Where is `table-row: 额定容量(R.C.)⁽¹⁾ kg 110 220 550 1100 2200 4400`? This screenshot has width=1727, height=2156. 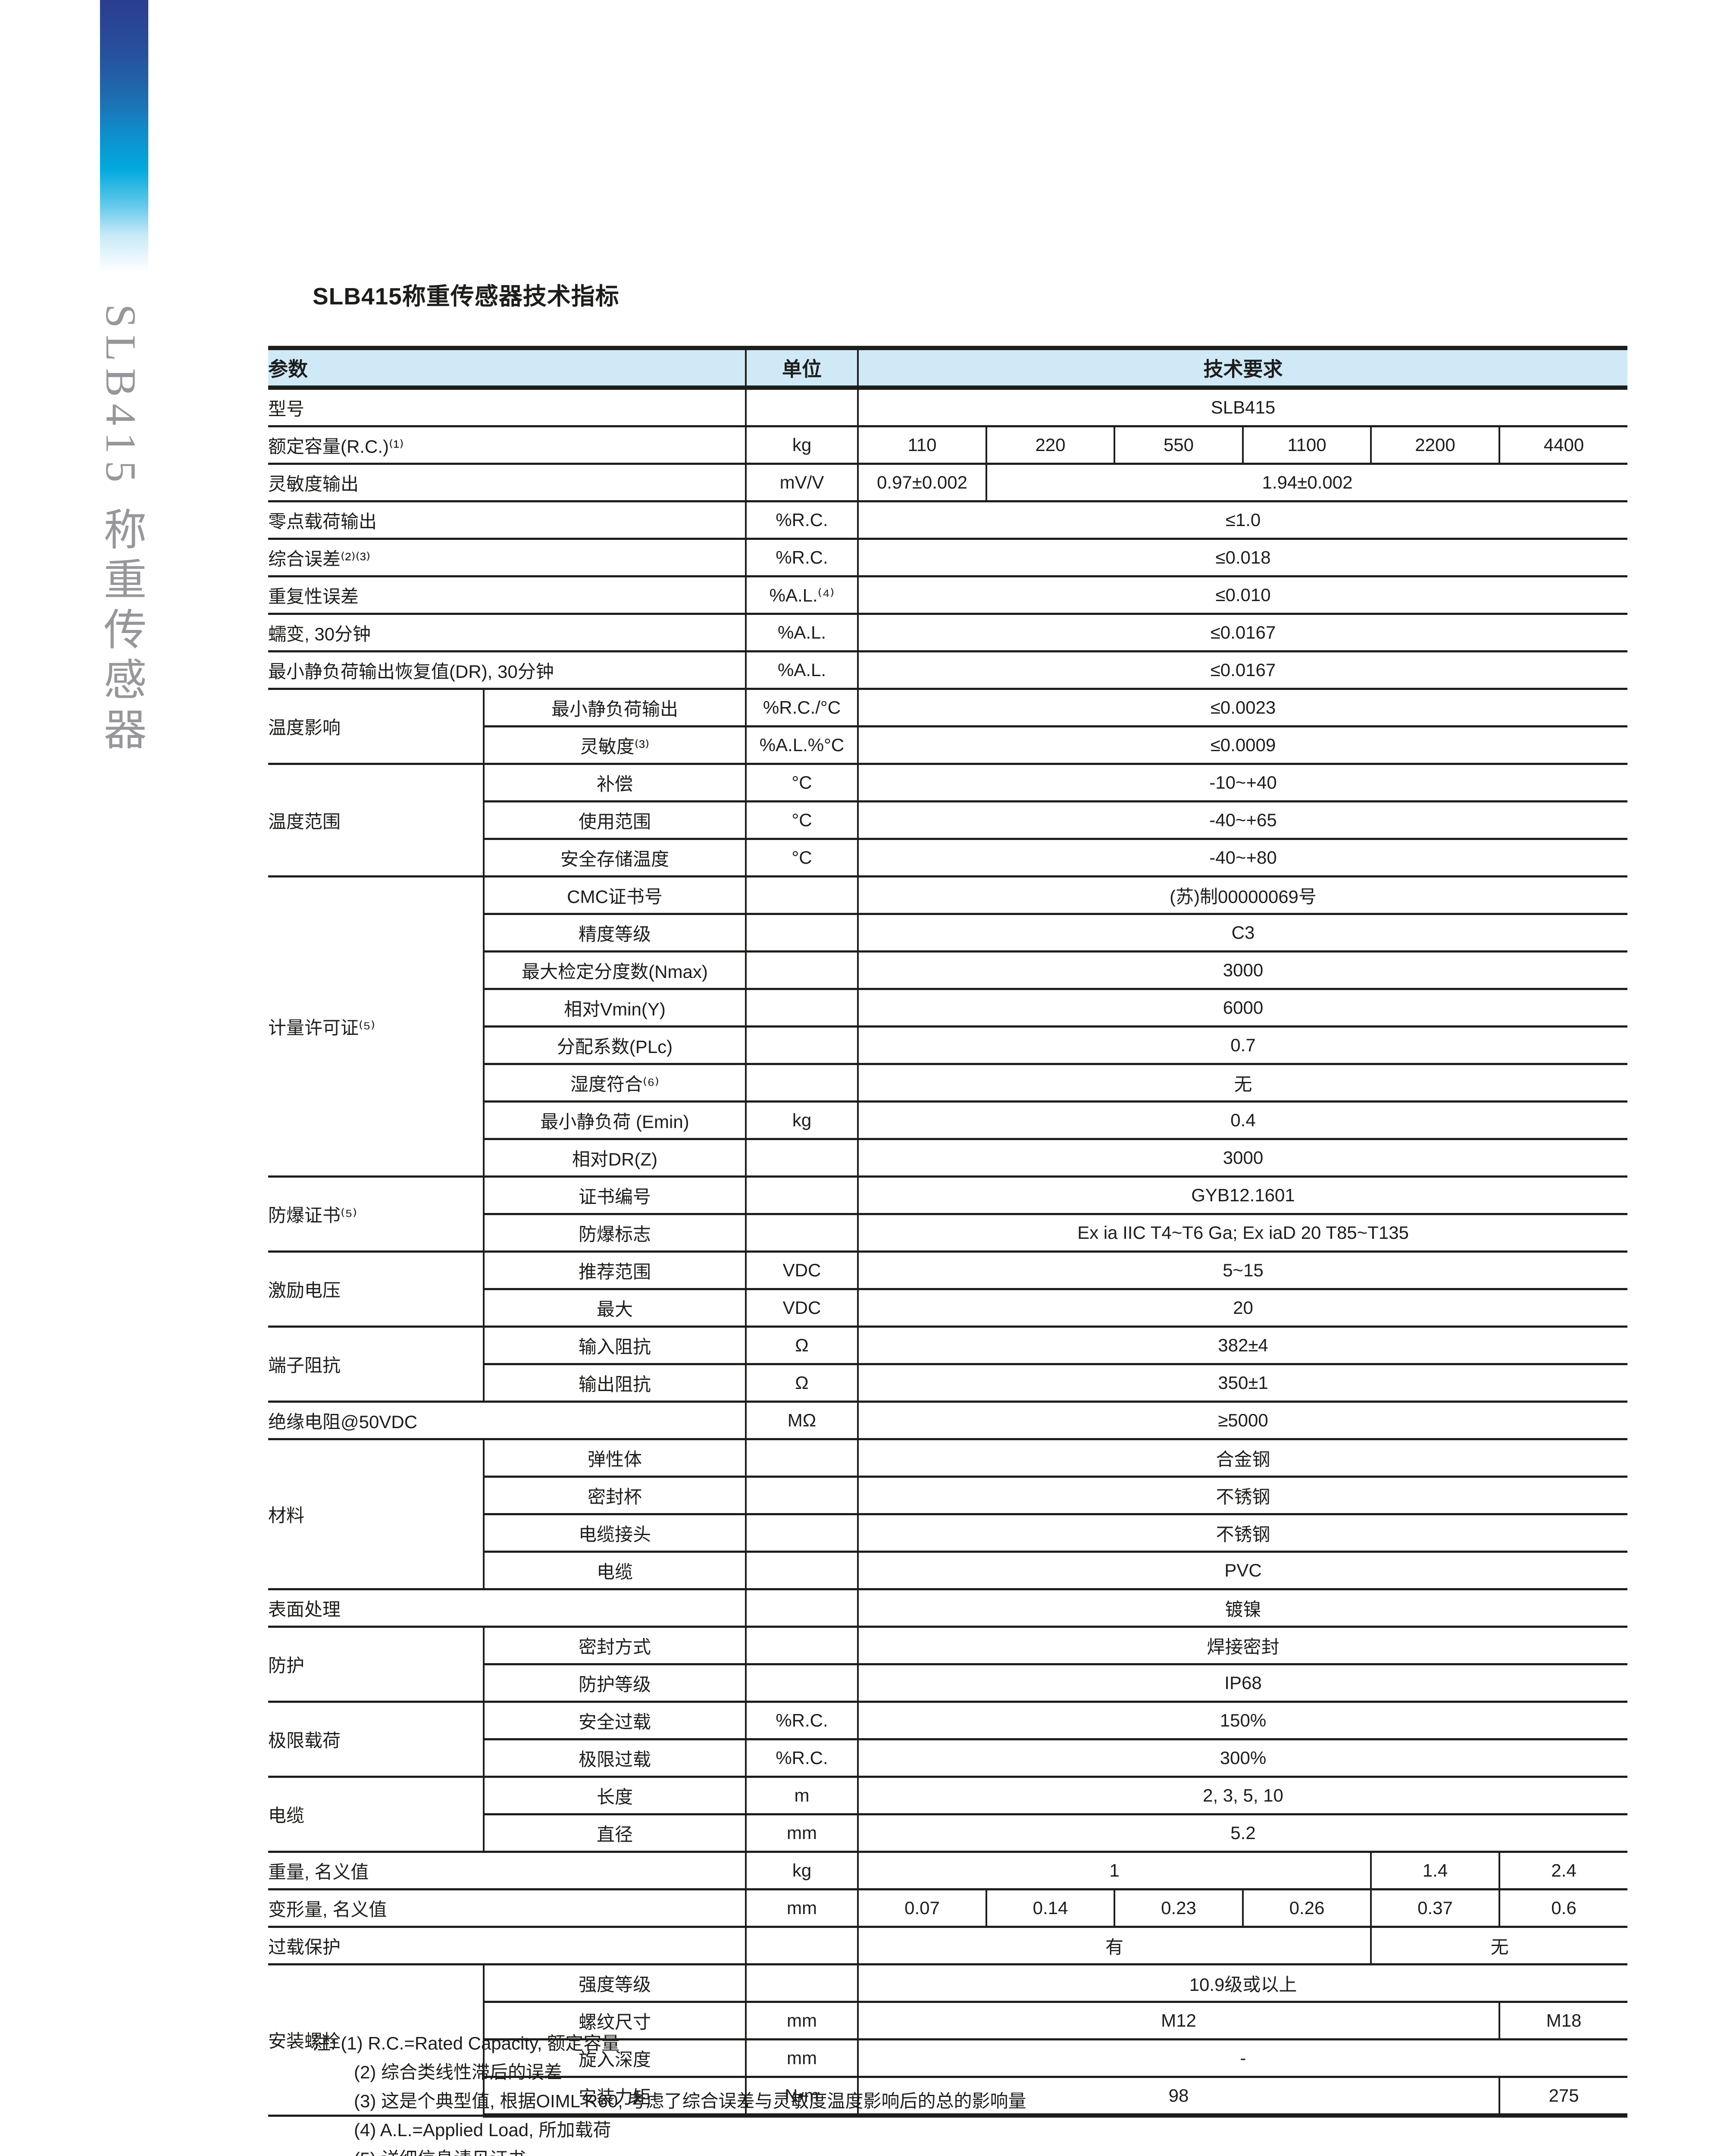 table-row: 额定容量(R.C.)⁽¹⁾ kg 110 220 550 1100 2200 4400 is located at coordinates (947, 445).